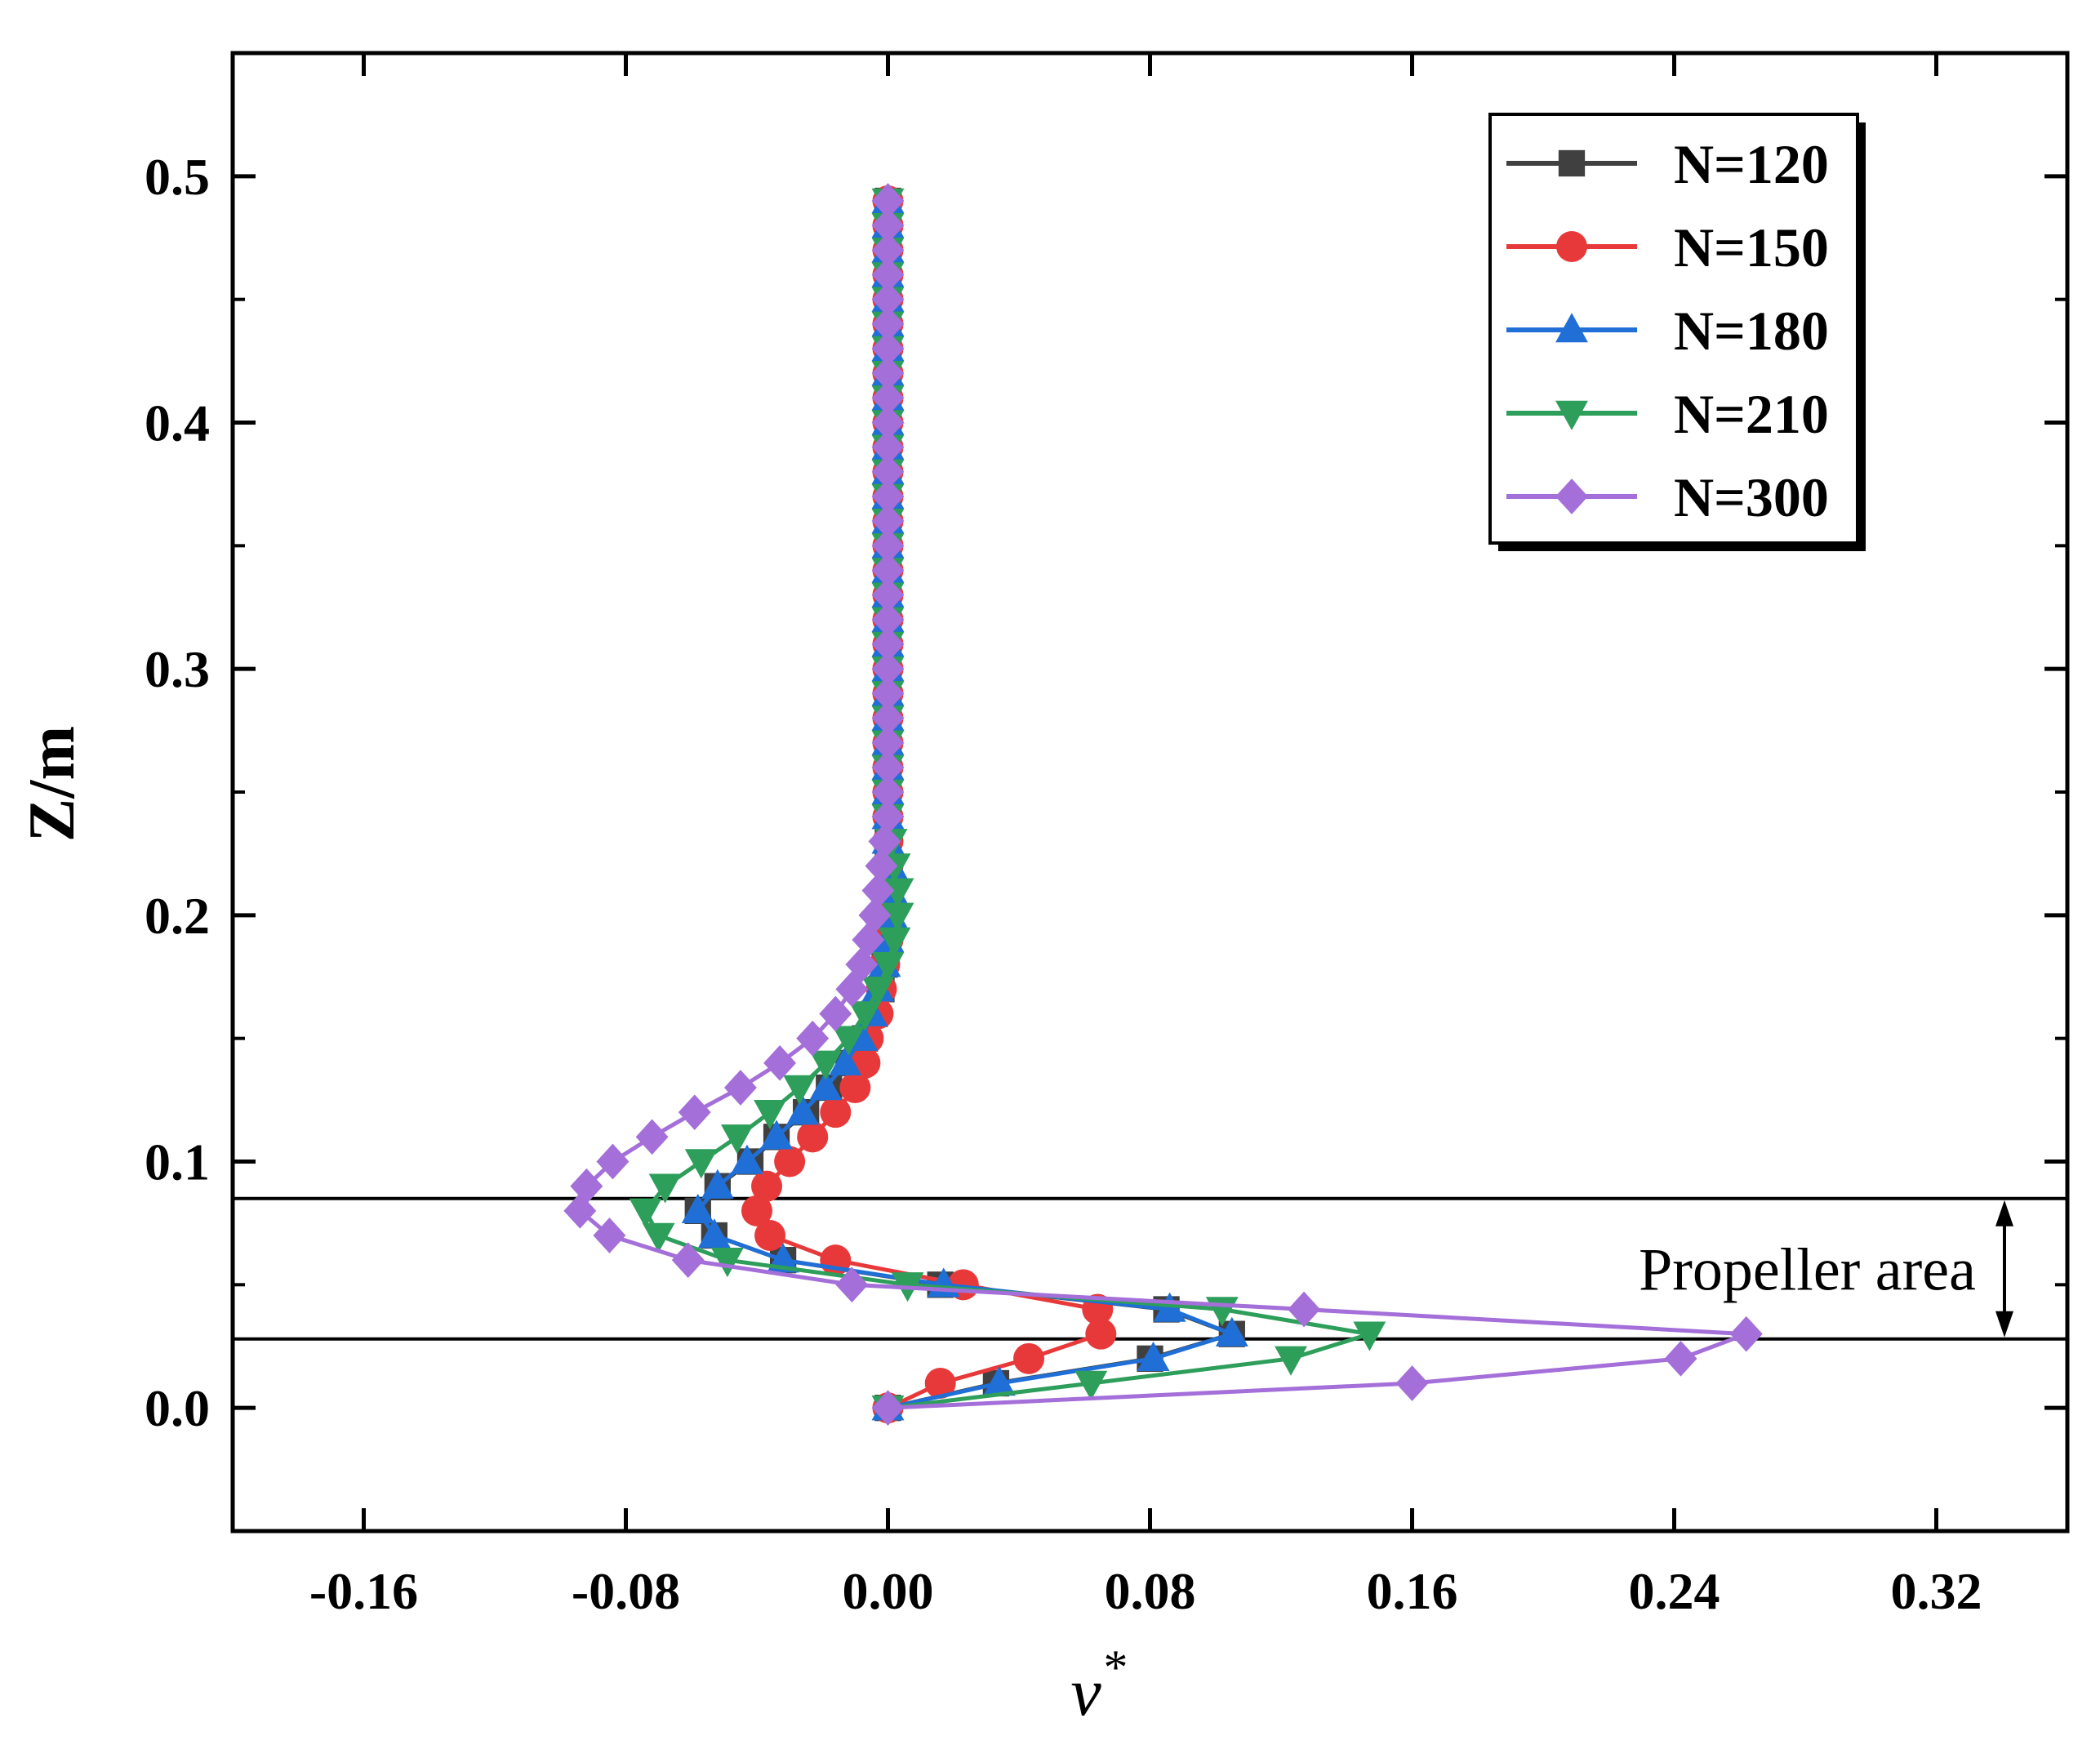  What do you see at coordinates (1667, 331) in the screenshot?
I see `legend-item: N=180` at bounding box center [1667, 331].